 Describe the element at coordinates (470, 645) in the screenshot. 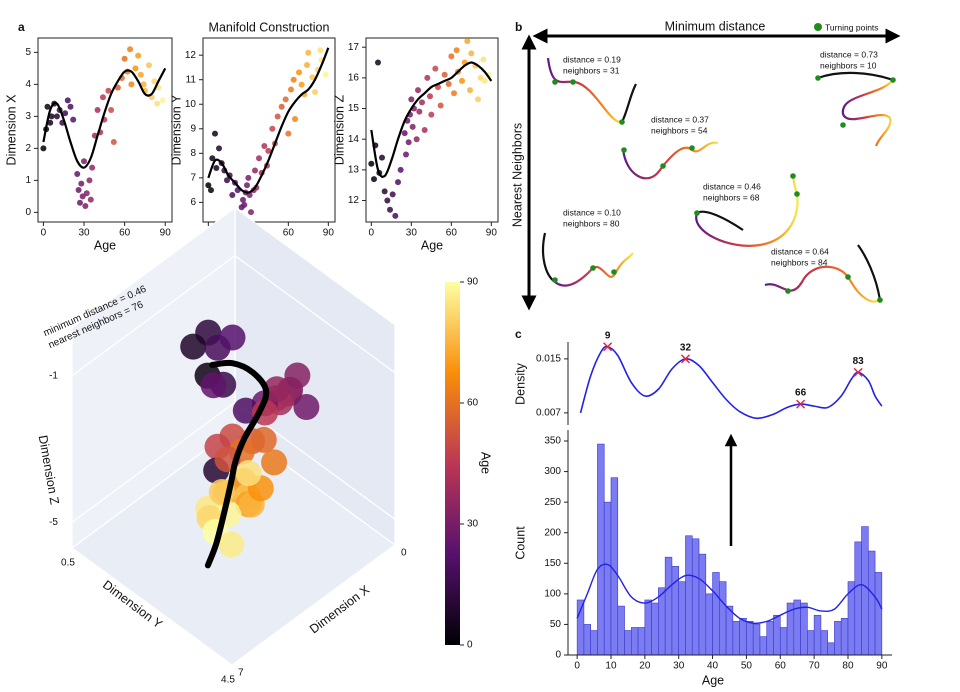

I see `colorbar-tick-label: 0` at that location.